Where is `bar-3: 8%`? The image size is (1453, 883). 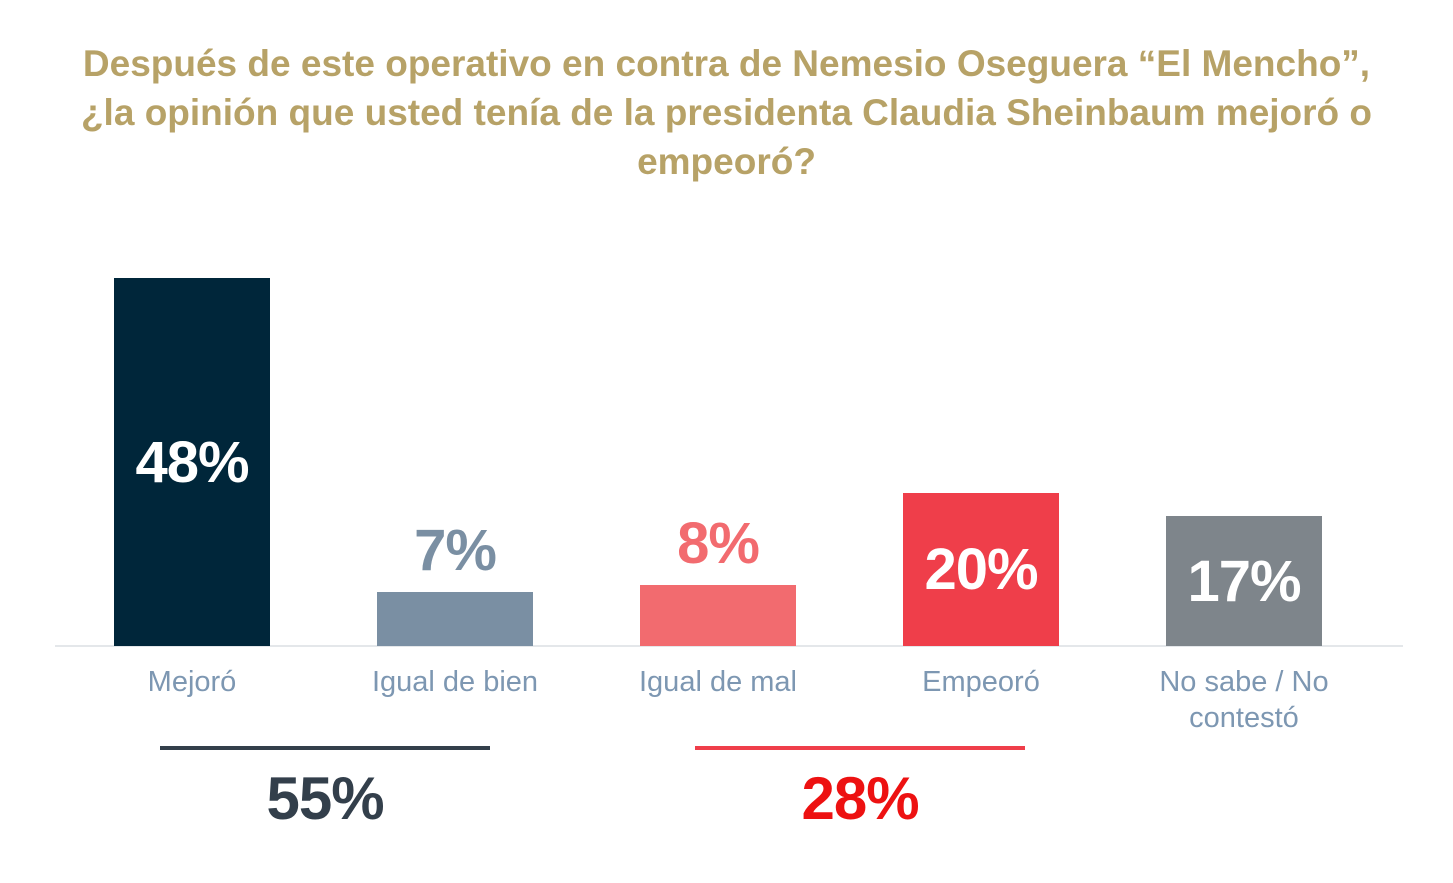 bar-3: 8% is located at coordinates (718, 578).